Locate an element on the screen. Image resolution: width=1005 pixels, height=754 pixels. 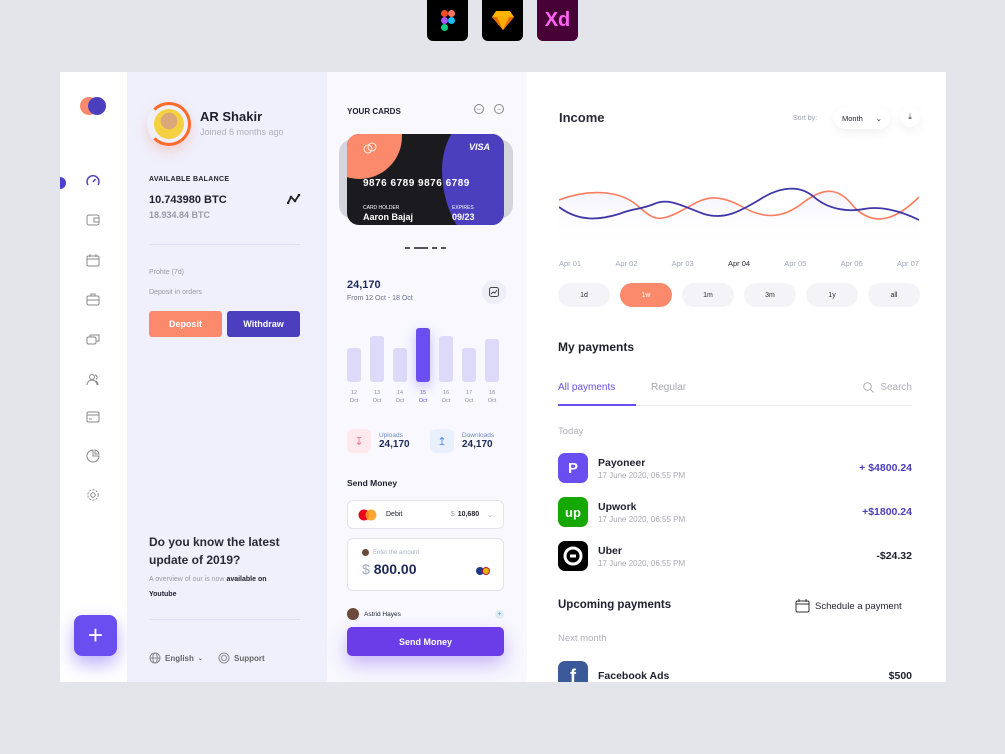
nav-dashboard-icon is located at coordinates (93, 181).